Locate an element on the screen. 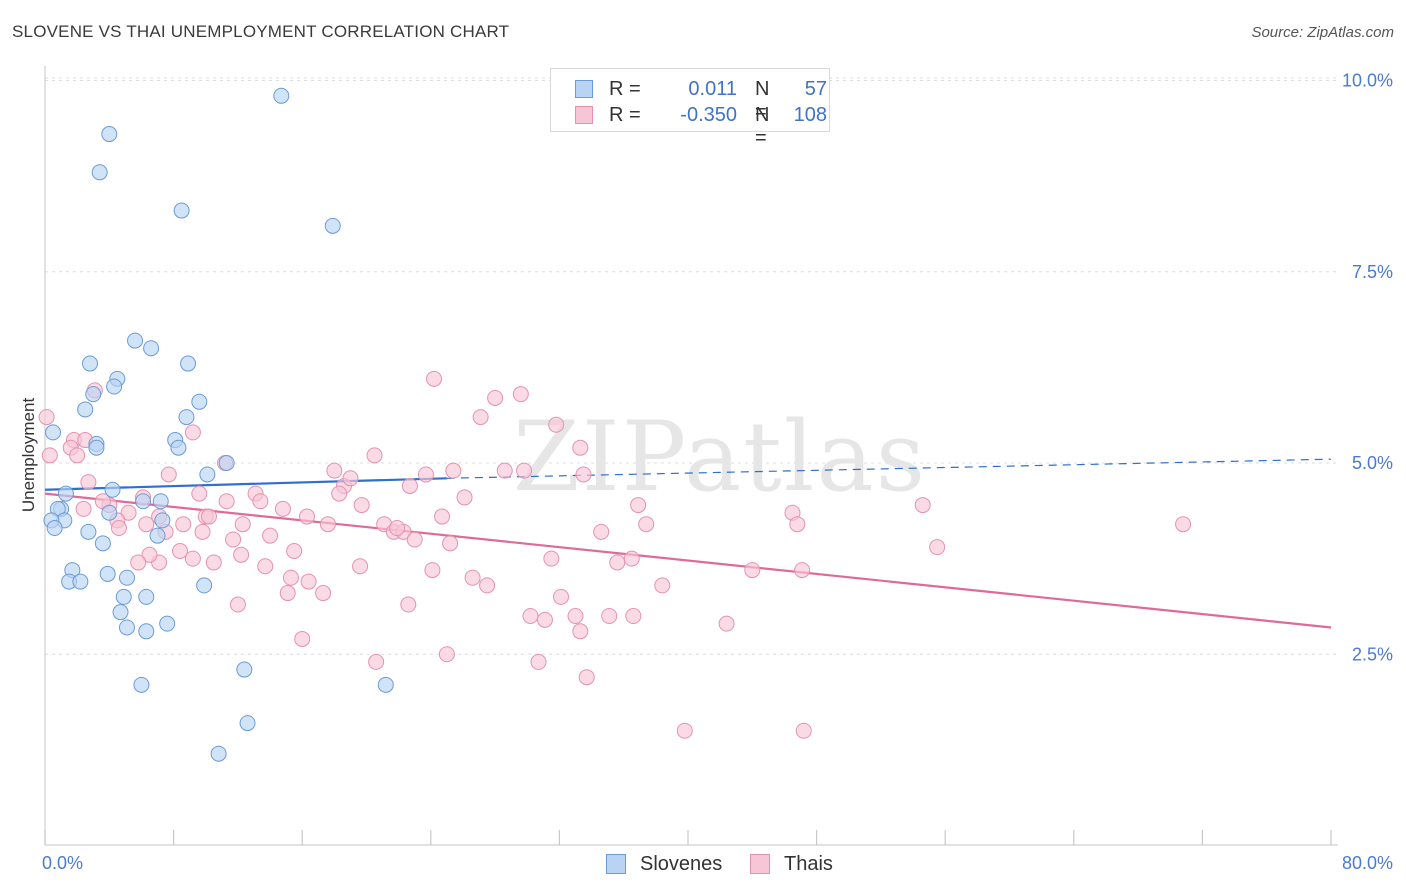  x-tick-label: 0.0% is located at coordinates (62, 863).